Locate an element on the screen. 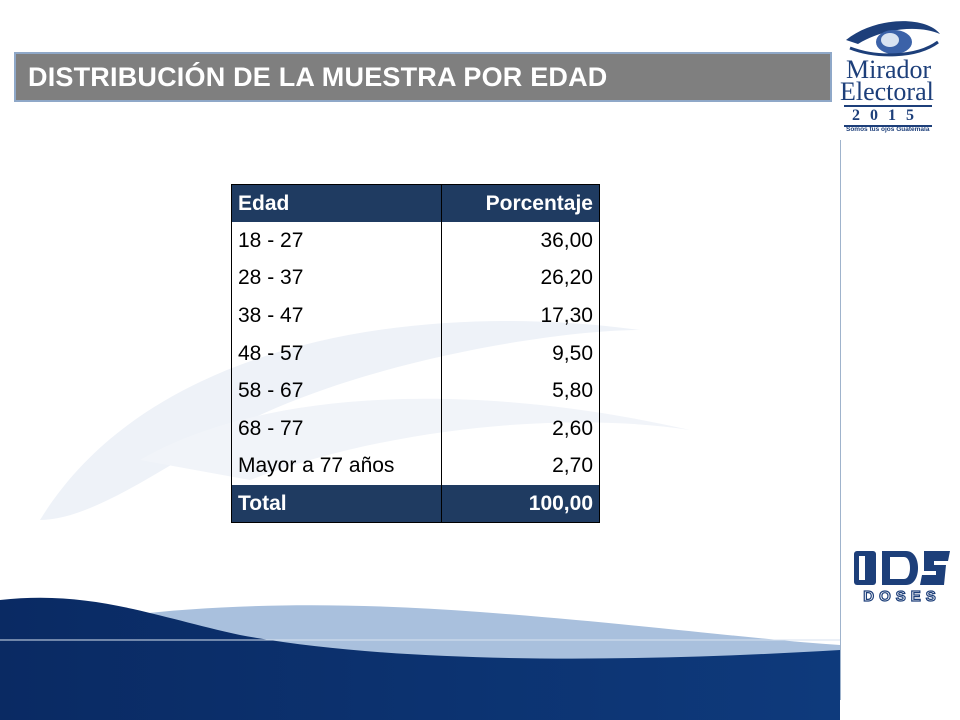 The width and height of the screenshot is (960, 720). doses-logo-text: DOSES is located at coordinates (902, 596).